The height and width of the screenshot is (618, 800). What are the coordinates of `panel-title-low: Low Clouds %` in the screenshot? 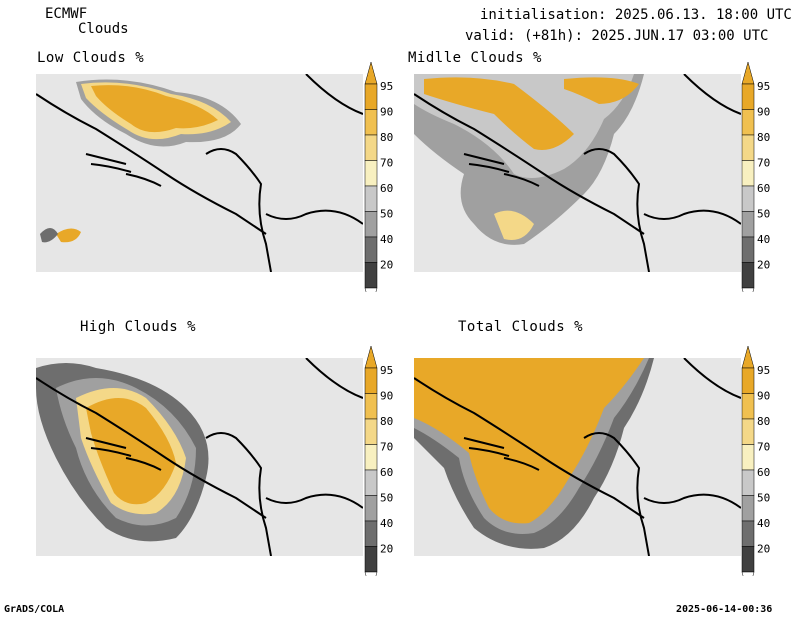 It's located at (91, 58).